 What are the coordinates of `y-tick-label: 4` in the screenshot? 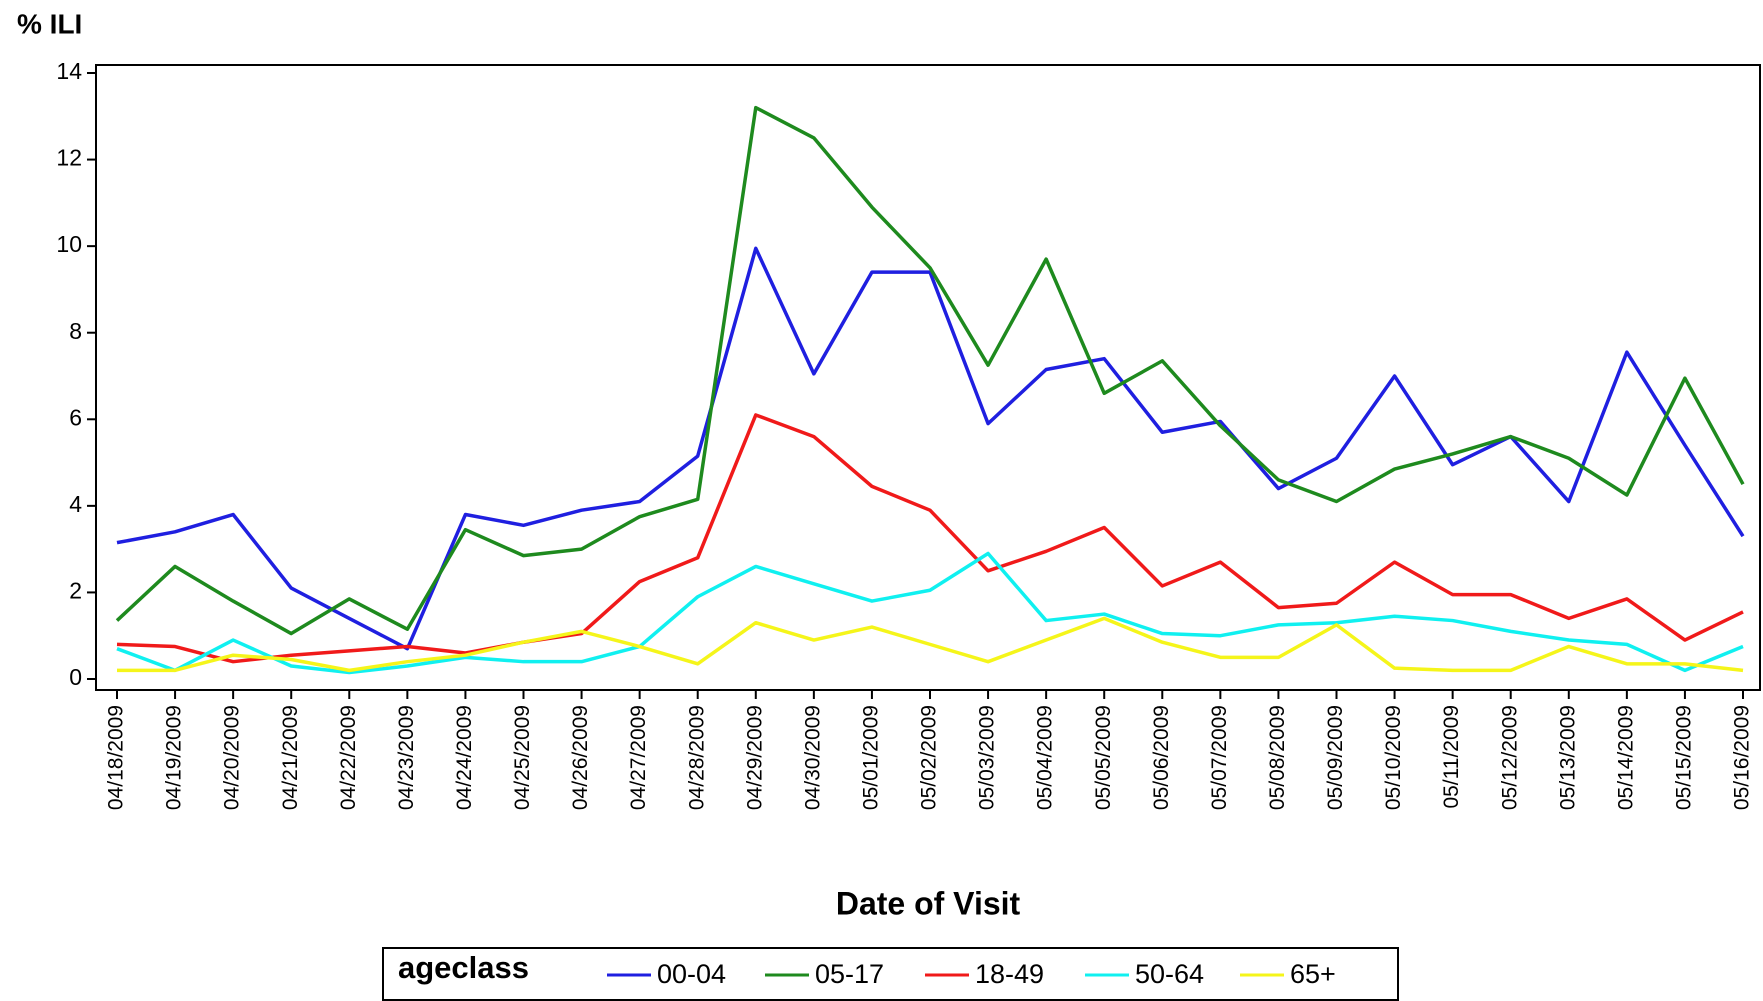 It's located at (75, 504).